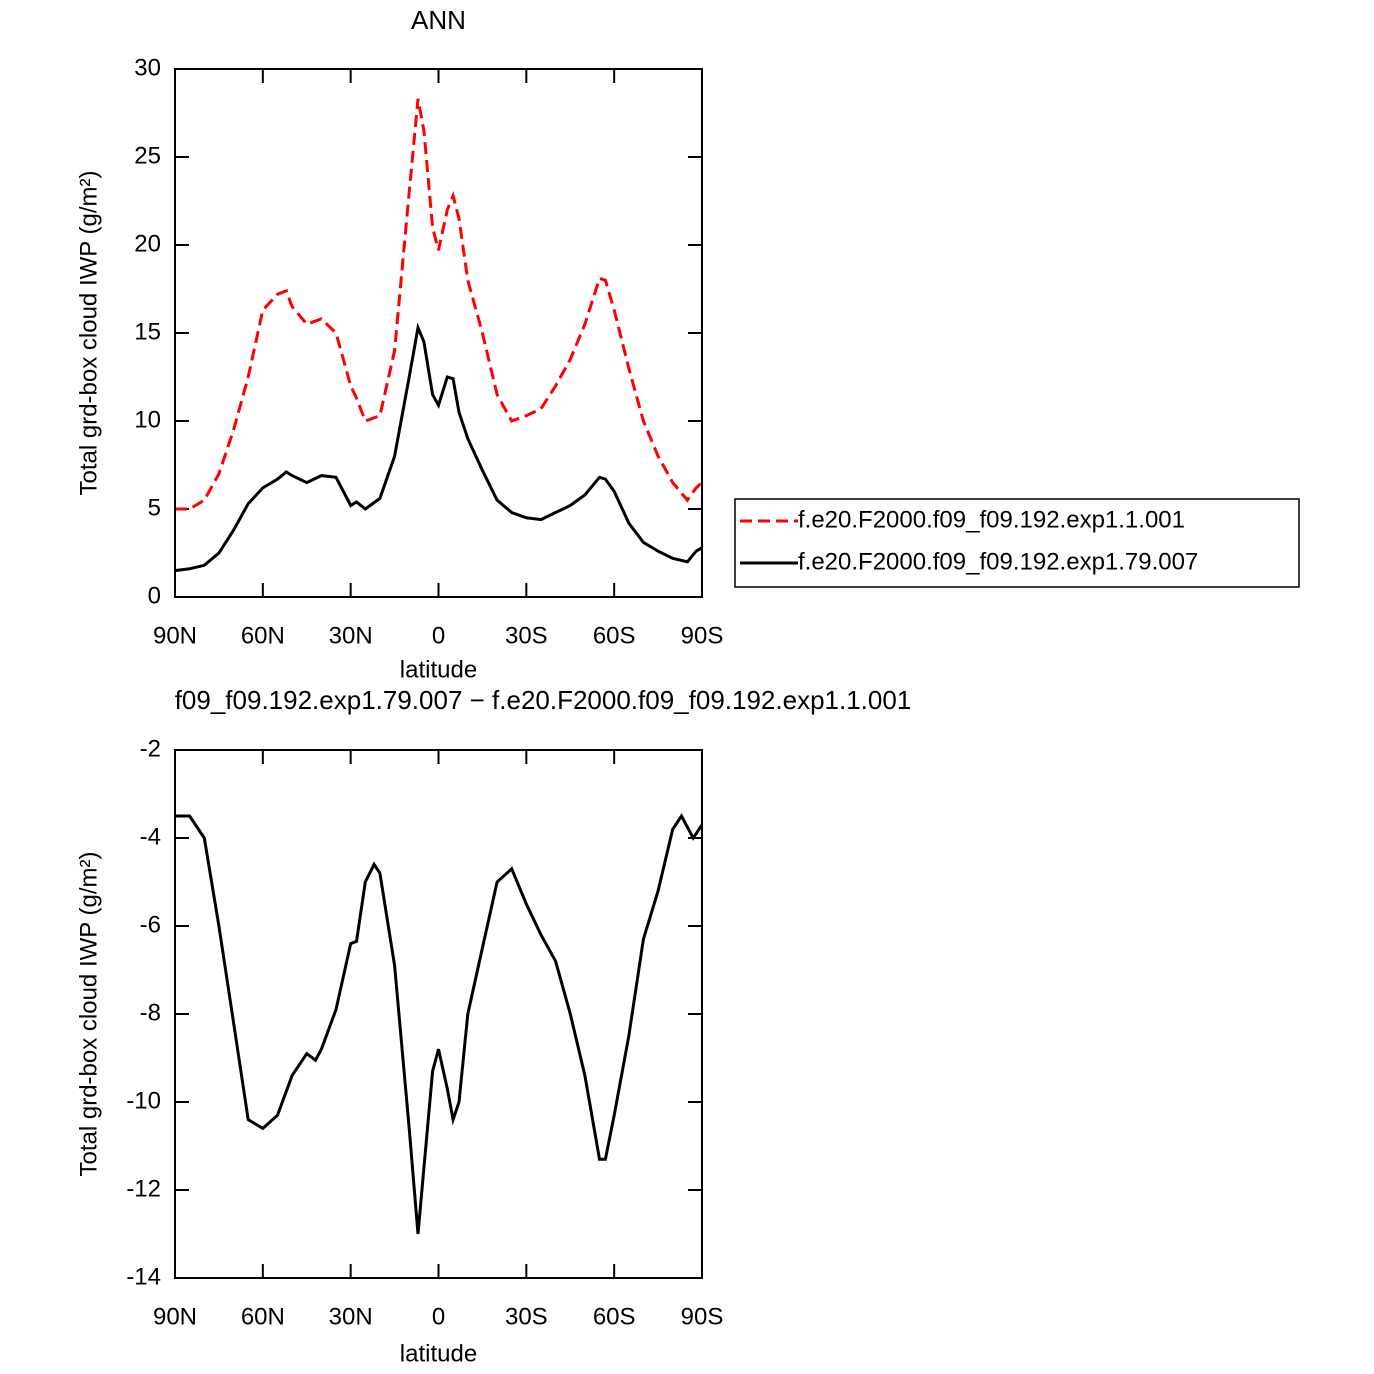 Image resolution: width=1374 pixels, height=1374 pixels. What do you see at coordinates (150, 1012) in the screenshot?
I see `y-tick-label: -8` at bounding box center [150, 1012].